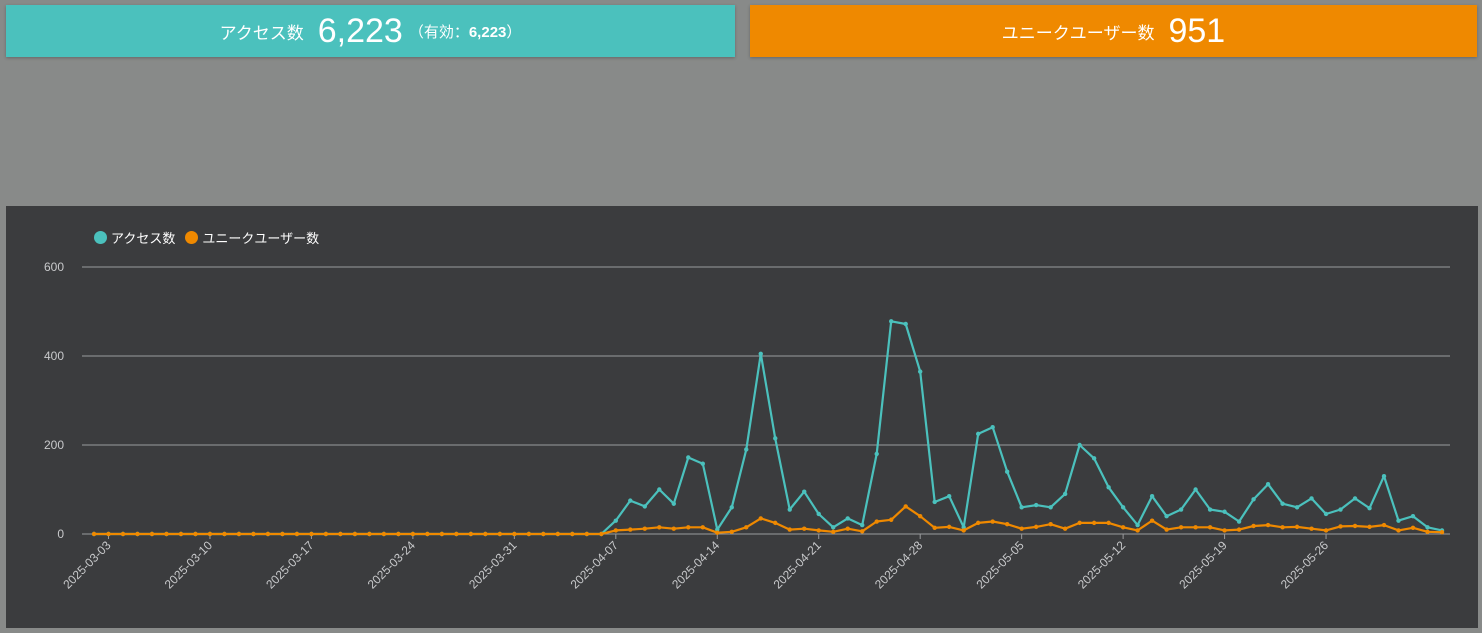 This screenshot has width=1482, height=633. I want to click on x-tick-label: 2025-03-31, so click(493, 565).